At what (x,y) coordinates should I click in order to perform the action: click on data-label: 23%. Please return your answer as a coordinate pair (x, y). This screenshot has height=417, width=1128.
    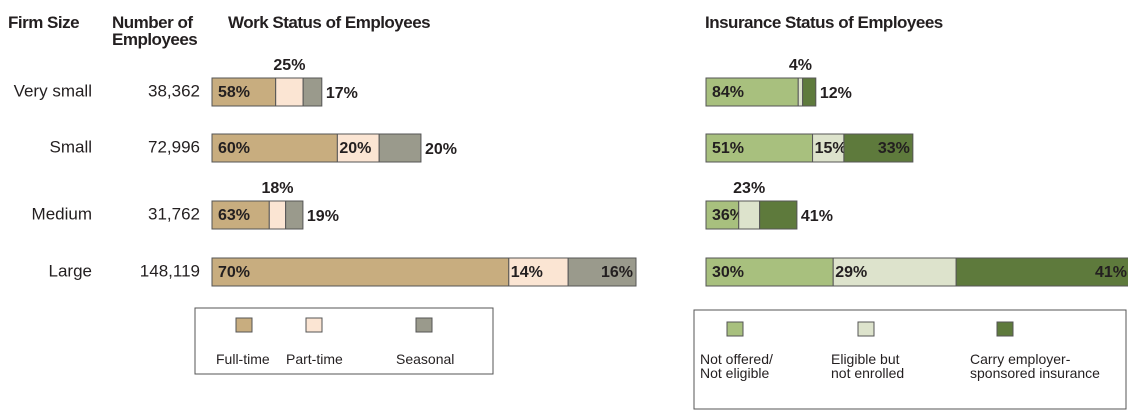
    Looking at the image, I should click on (749, 188).